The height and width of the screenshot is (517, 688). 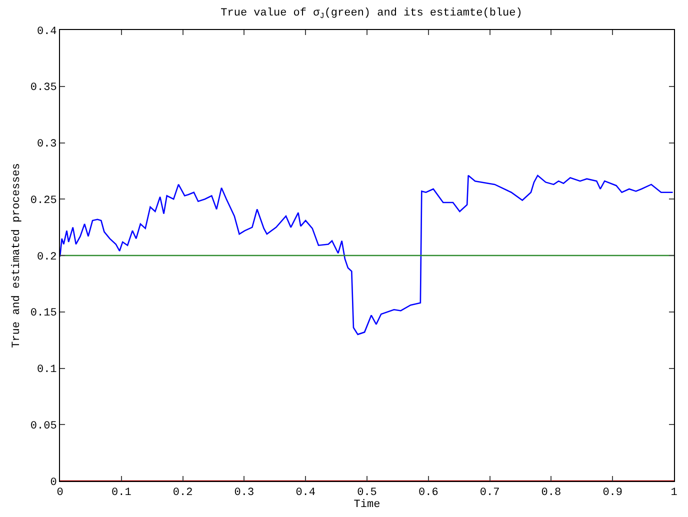 What do you see at coordinates (306, 493) in the screenshot?
I see `x-tick-label: 0.4` at bounding box center [306, 493].